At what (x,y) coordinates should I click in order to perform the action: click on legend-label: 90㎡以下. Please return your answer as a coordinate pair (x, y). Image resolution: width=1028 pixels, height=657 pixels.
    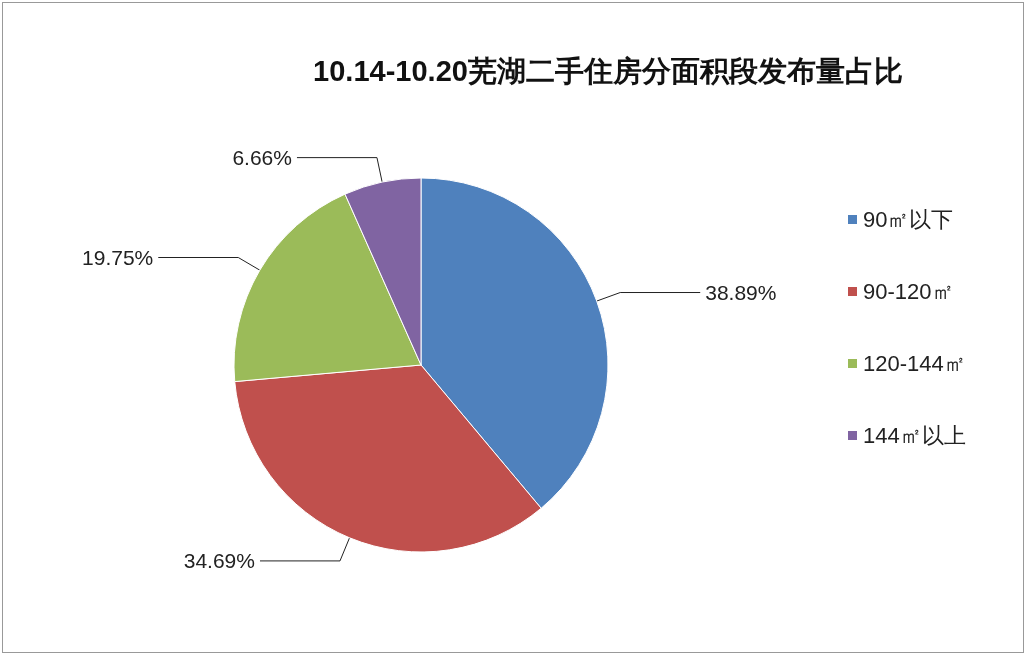
    Looking at the image, I should click on (908, 219).